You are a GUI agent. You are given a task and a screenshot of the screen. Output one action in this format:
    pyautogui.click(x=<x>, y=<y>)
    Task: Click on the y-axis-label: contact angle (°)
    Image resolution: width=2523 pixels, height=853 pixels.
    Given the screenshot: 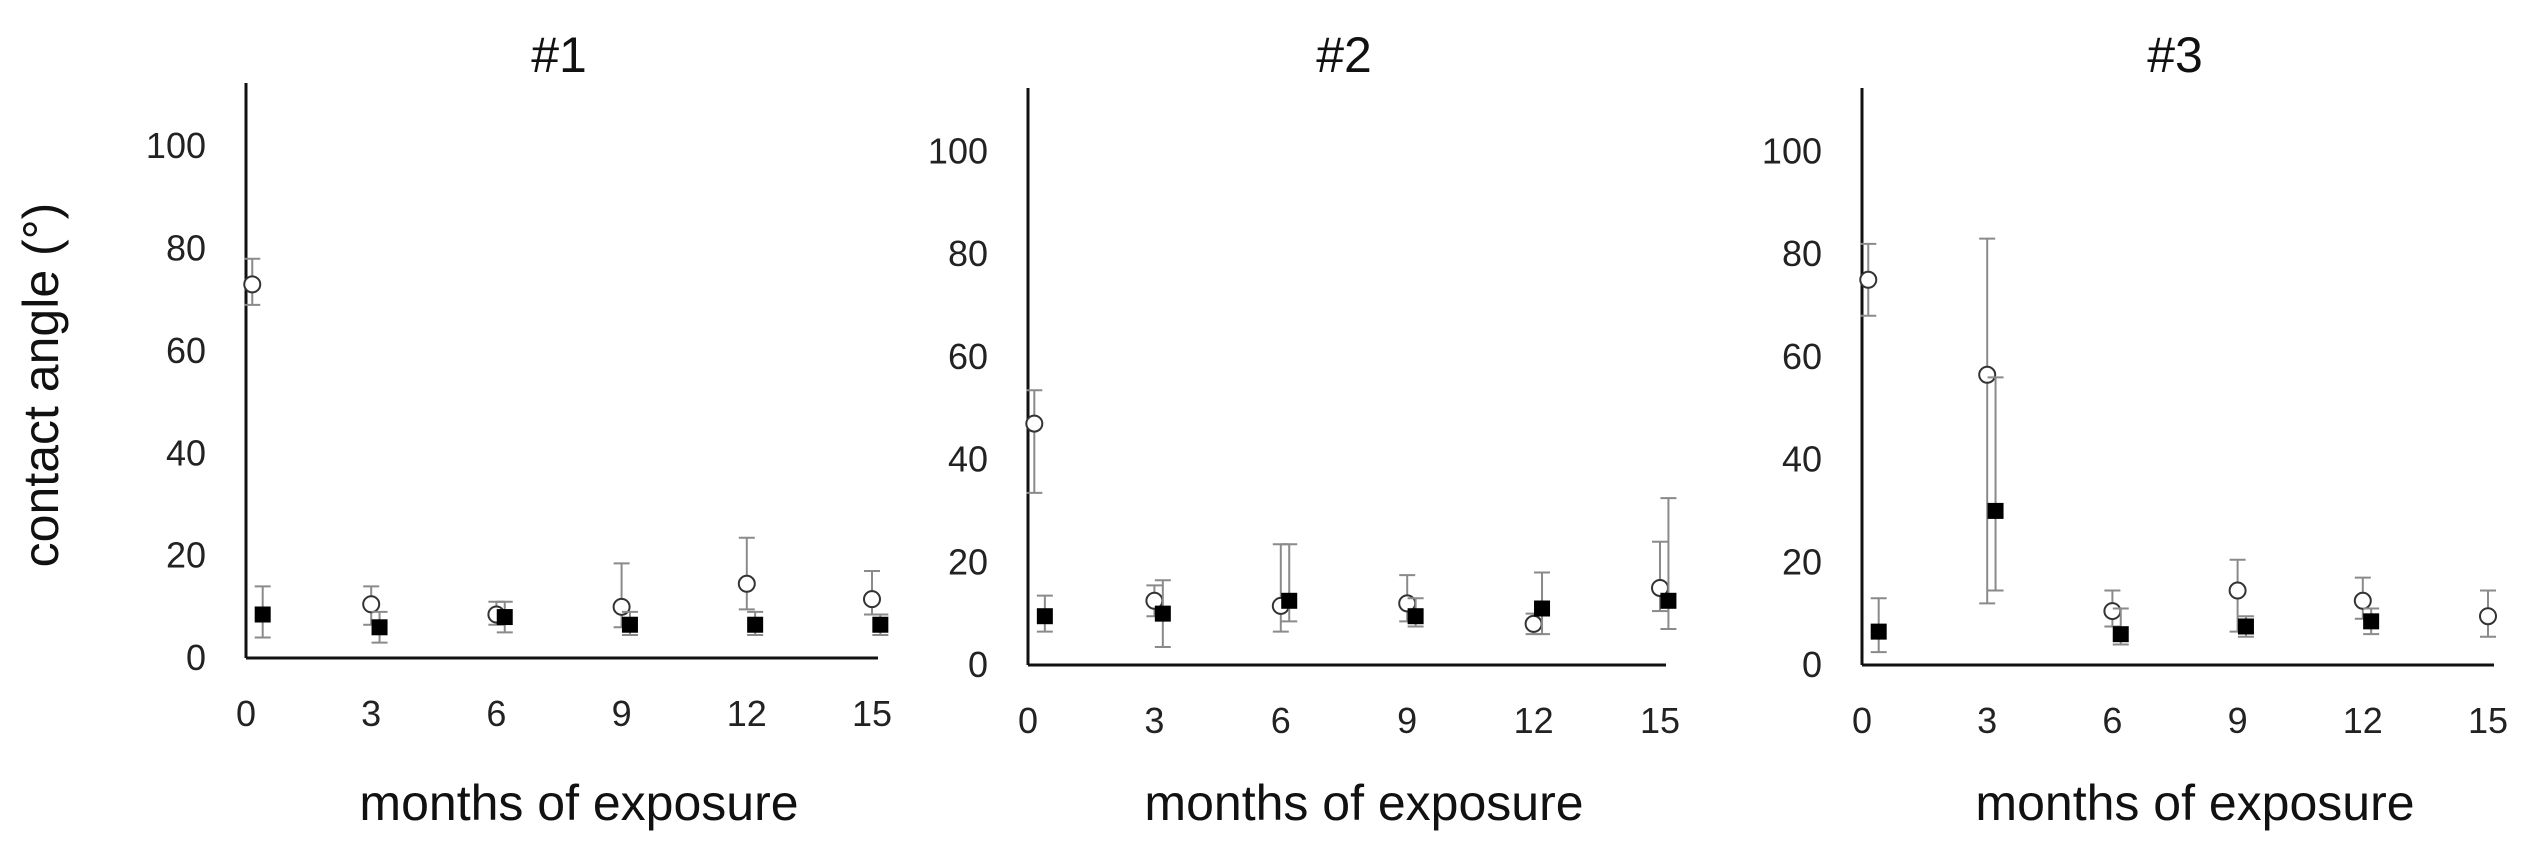 What is the action you would take?
    pyautogui.click(x=41, y=385)
    